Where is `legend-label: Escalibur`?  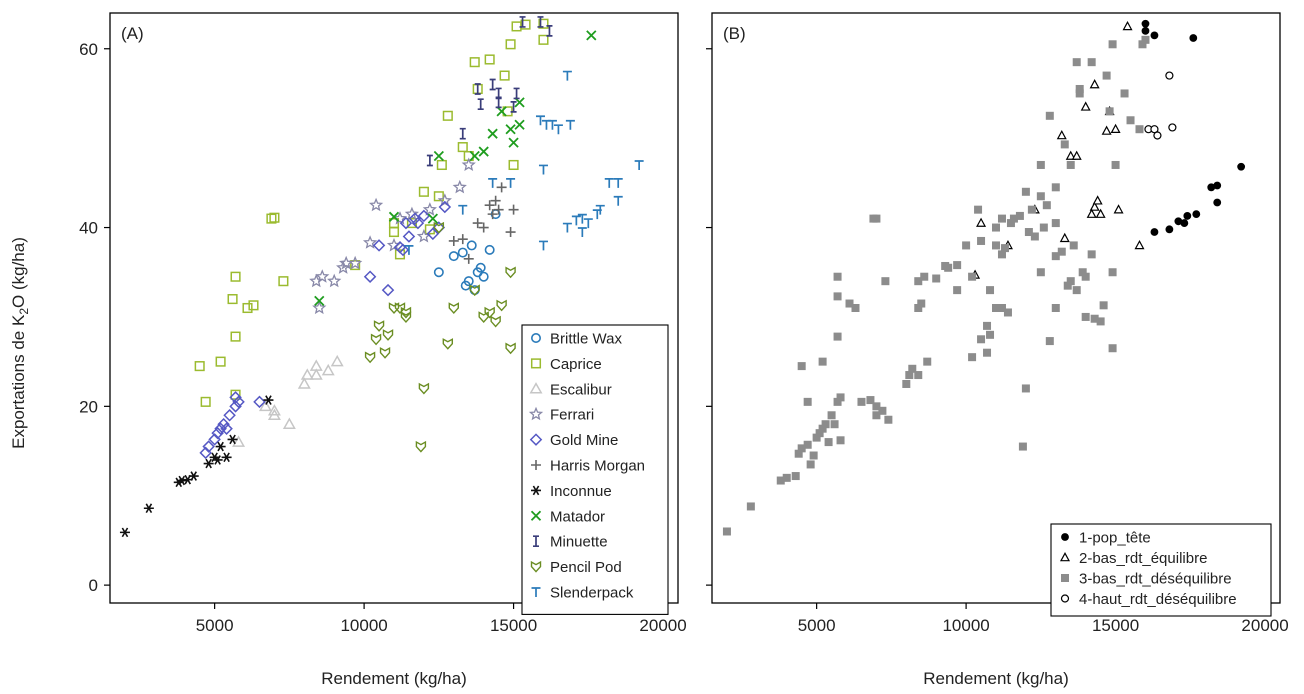
legend-label: Escalibur is located at coordinates (581, 389).